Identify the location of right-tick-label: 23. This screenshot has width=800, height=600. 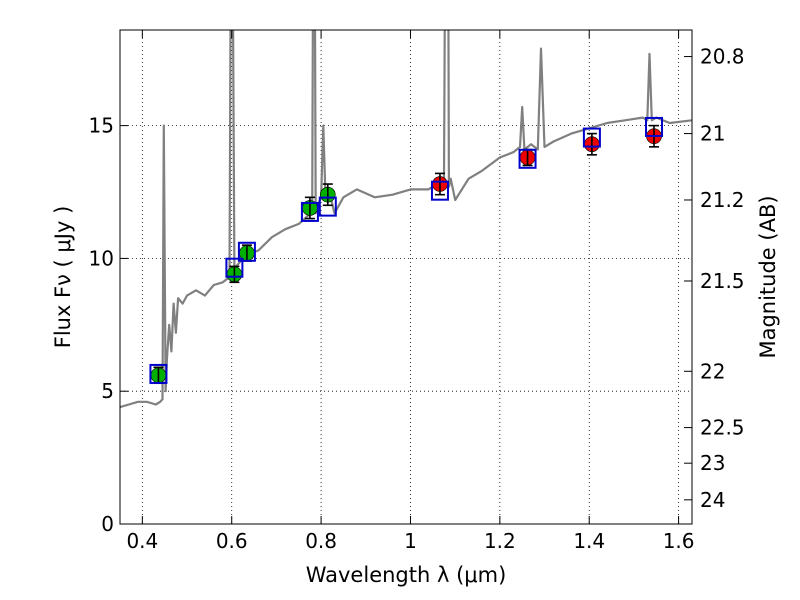
(712, 463).